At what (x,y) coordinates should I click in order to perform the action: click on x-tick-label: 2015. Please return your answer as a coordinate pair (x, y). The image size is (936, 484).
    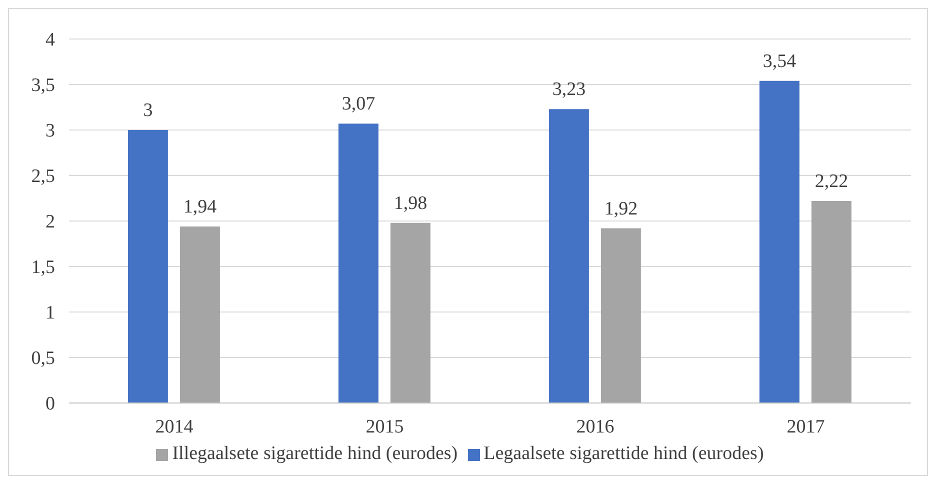
    Looking at the image, I should click on (385, 427).